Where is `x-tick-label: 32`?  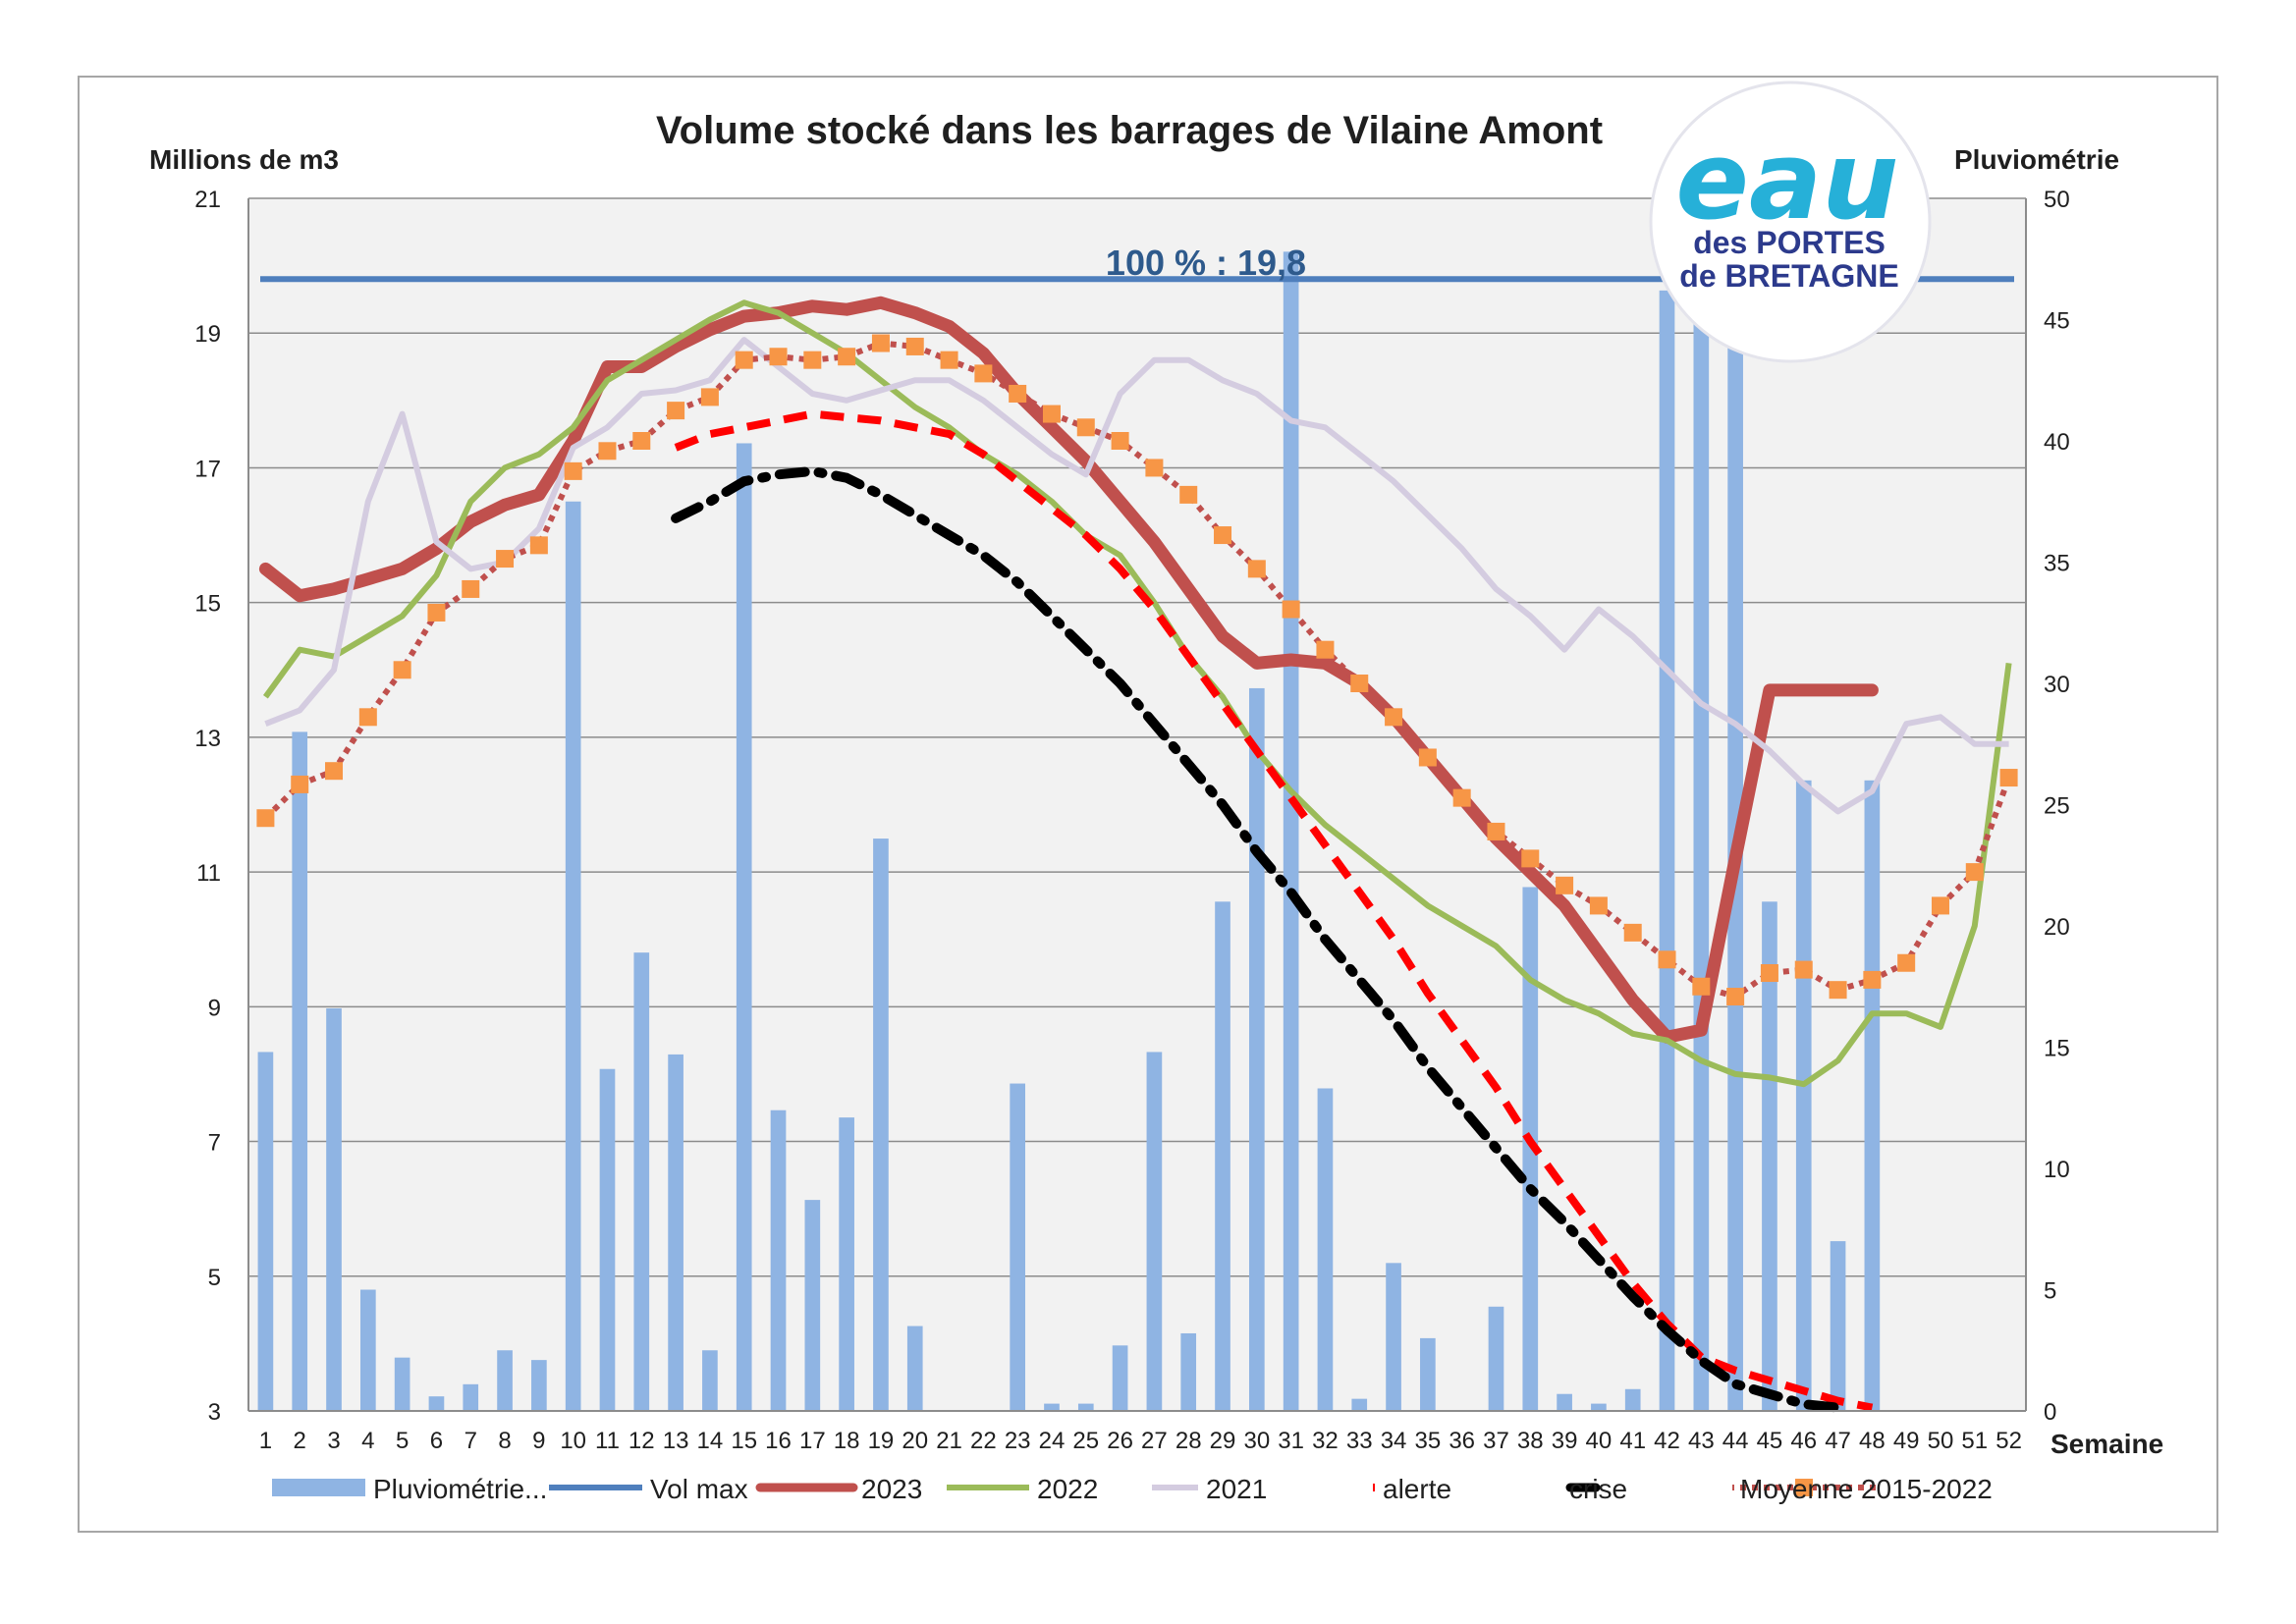 x-tick-label: 32 is located at coordinates (1325, 1441).